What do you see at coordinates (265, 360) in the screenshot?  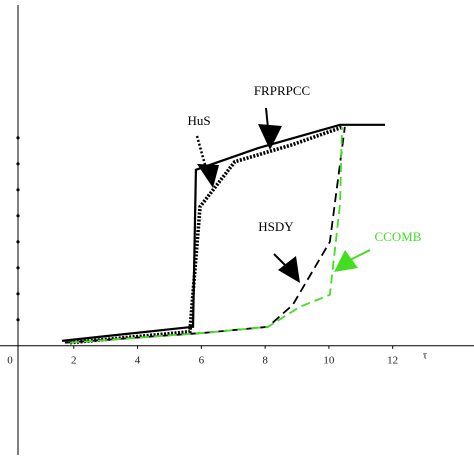 I see `x-tick-label: 8` at bounding box center [265, 360].